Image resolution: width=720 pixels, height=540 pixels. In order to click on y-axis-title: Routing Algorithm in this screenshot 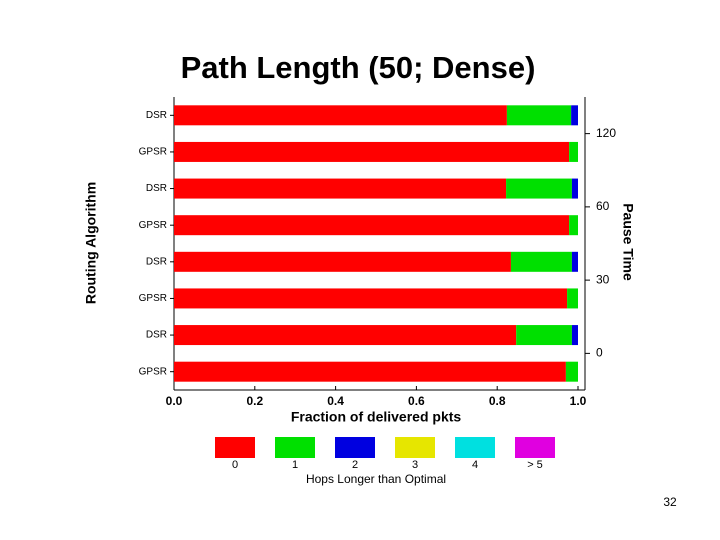, I will do `click(91, 243)`.